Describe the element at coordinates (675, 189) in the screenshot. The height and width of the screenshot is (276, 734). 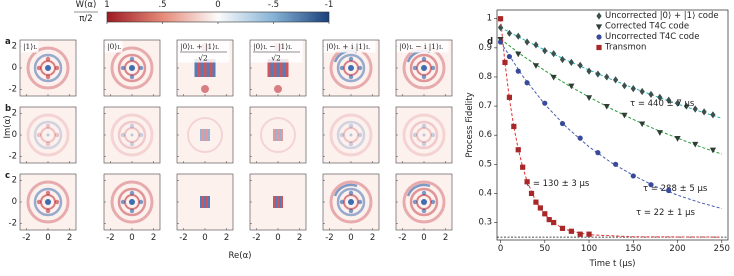
I see `fit-annotation: τ = 288 ± 5 μs` at that location.